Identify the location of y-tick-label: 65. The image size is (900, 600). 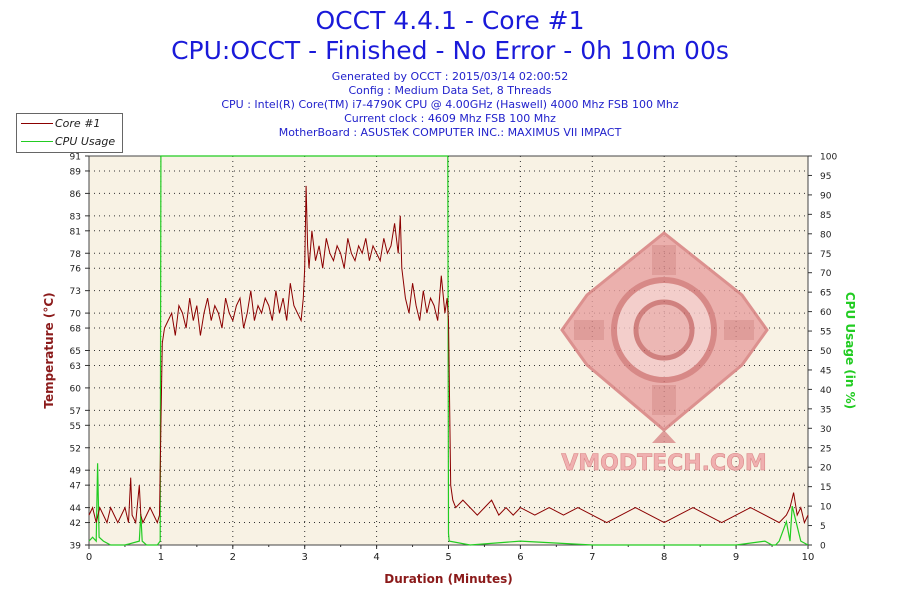
(75, 352).